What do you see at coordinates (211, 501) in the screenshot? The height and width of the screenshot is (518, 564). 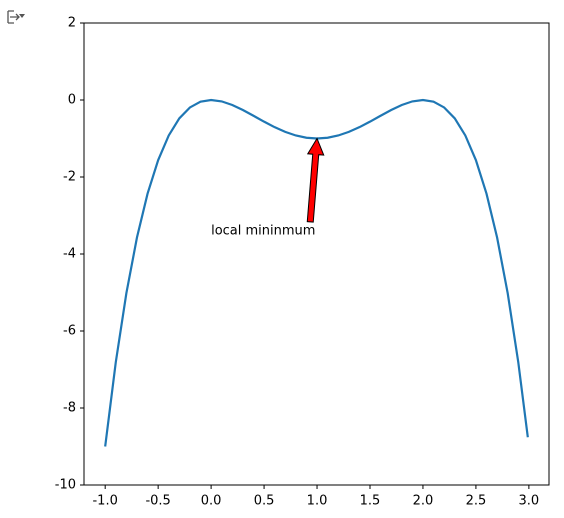 I see `x-tick-label: 0.0` at bounding box center [211, 501].